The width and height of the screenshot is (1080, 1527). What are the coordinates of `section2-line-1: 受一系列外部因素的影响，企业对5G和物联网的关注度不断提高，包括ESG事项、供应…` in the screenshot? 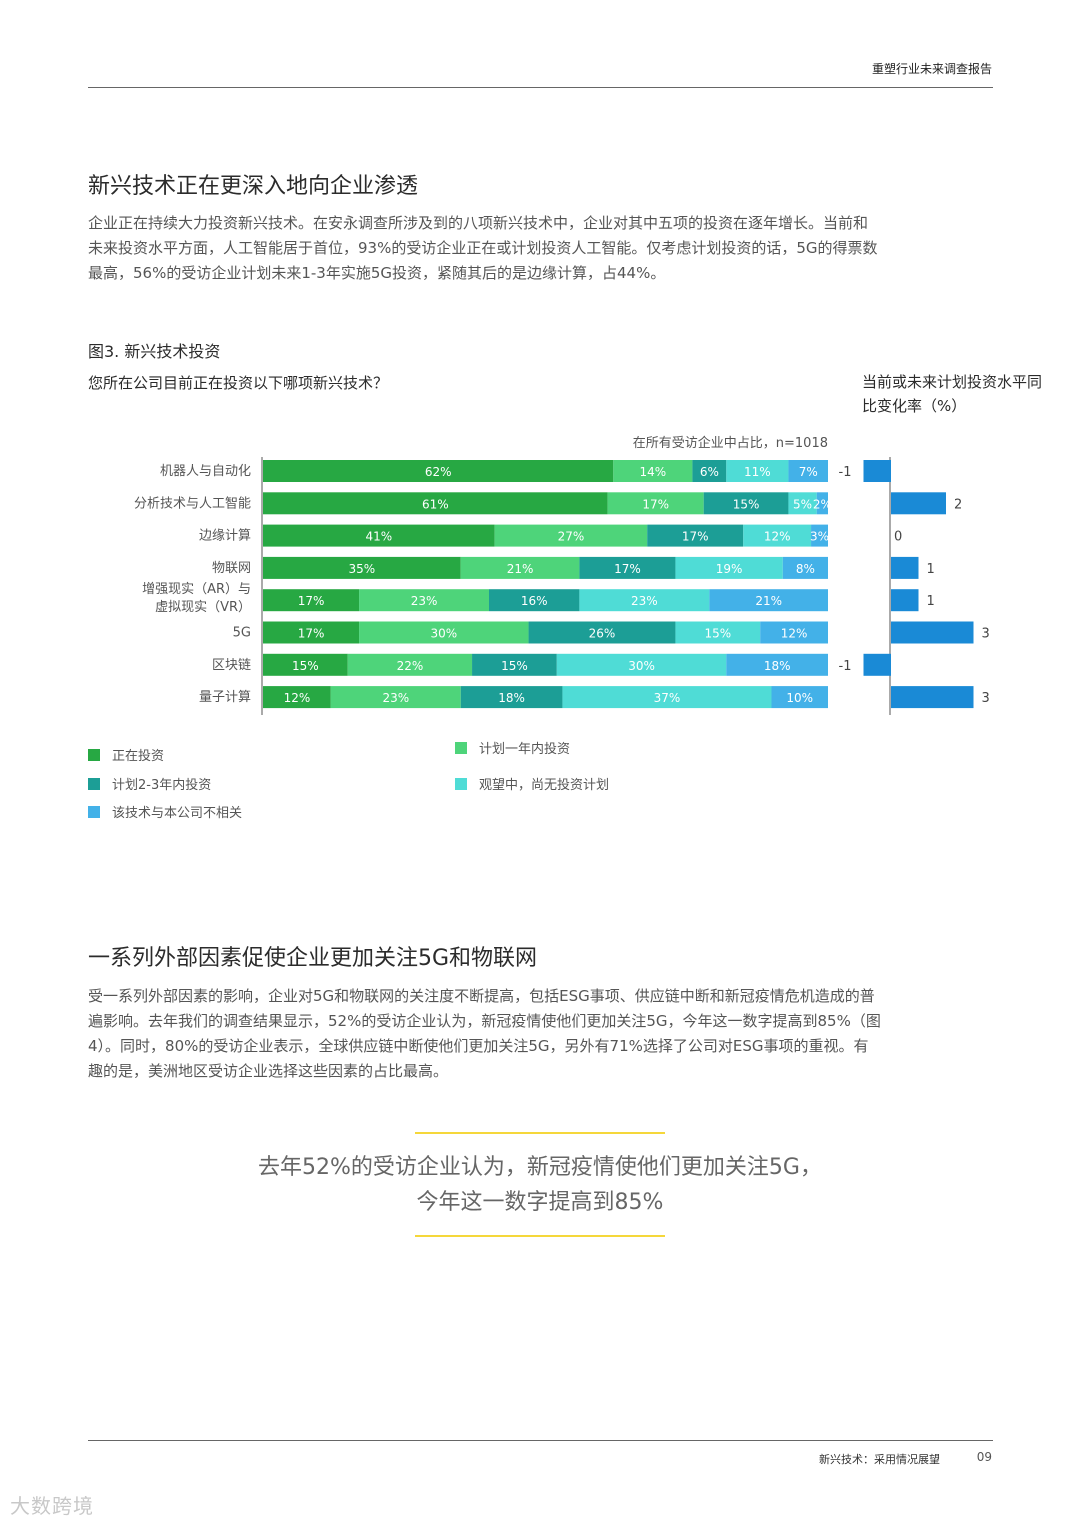 It's located at (481, 996).